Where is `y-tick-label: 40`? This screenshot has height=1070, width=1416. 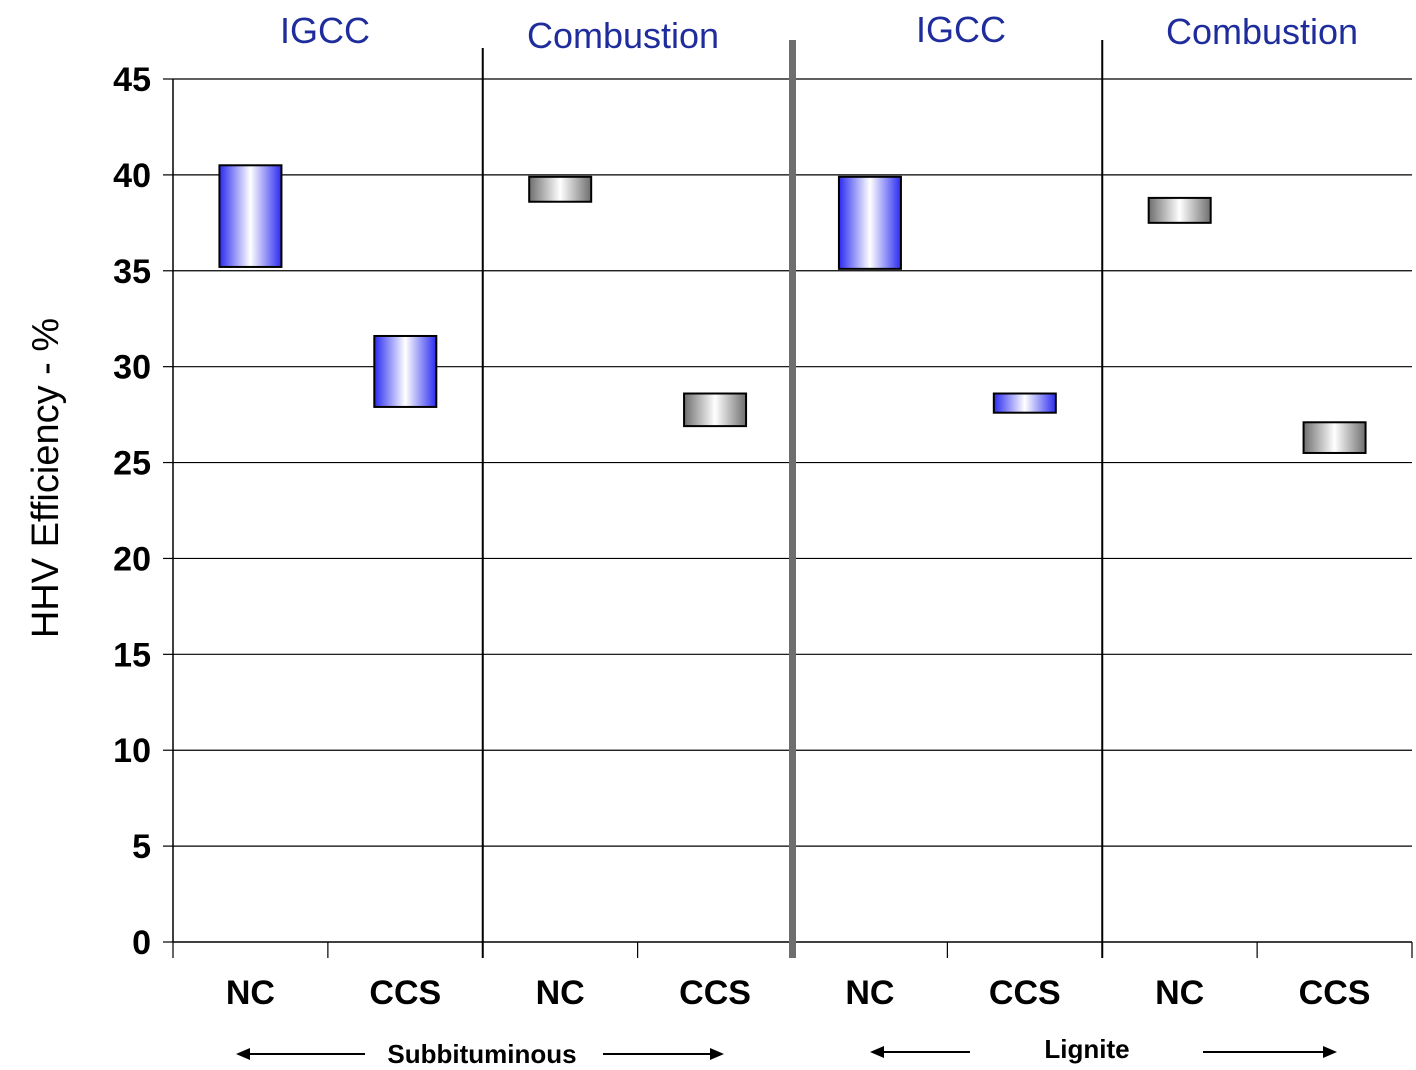
y-tick-label: 40 is located at coordinates (132, 176).